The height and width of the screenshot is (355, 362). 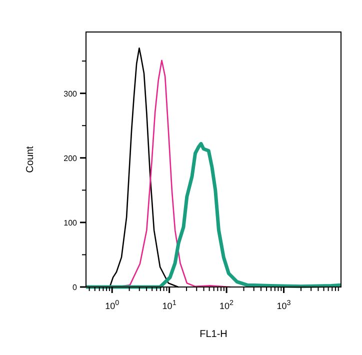 I want to click on x-axis-title: FL1-H, so click(x=214, y=334).